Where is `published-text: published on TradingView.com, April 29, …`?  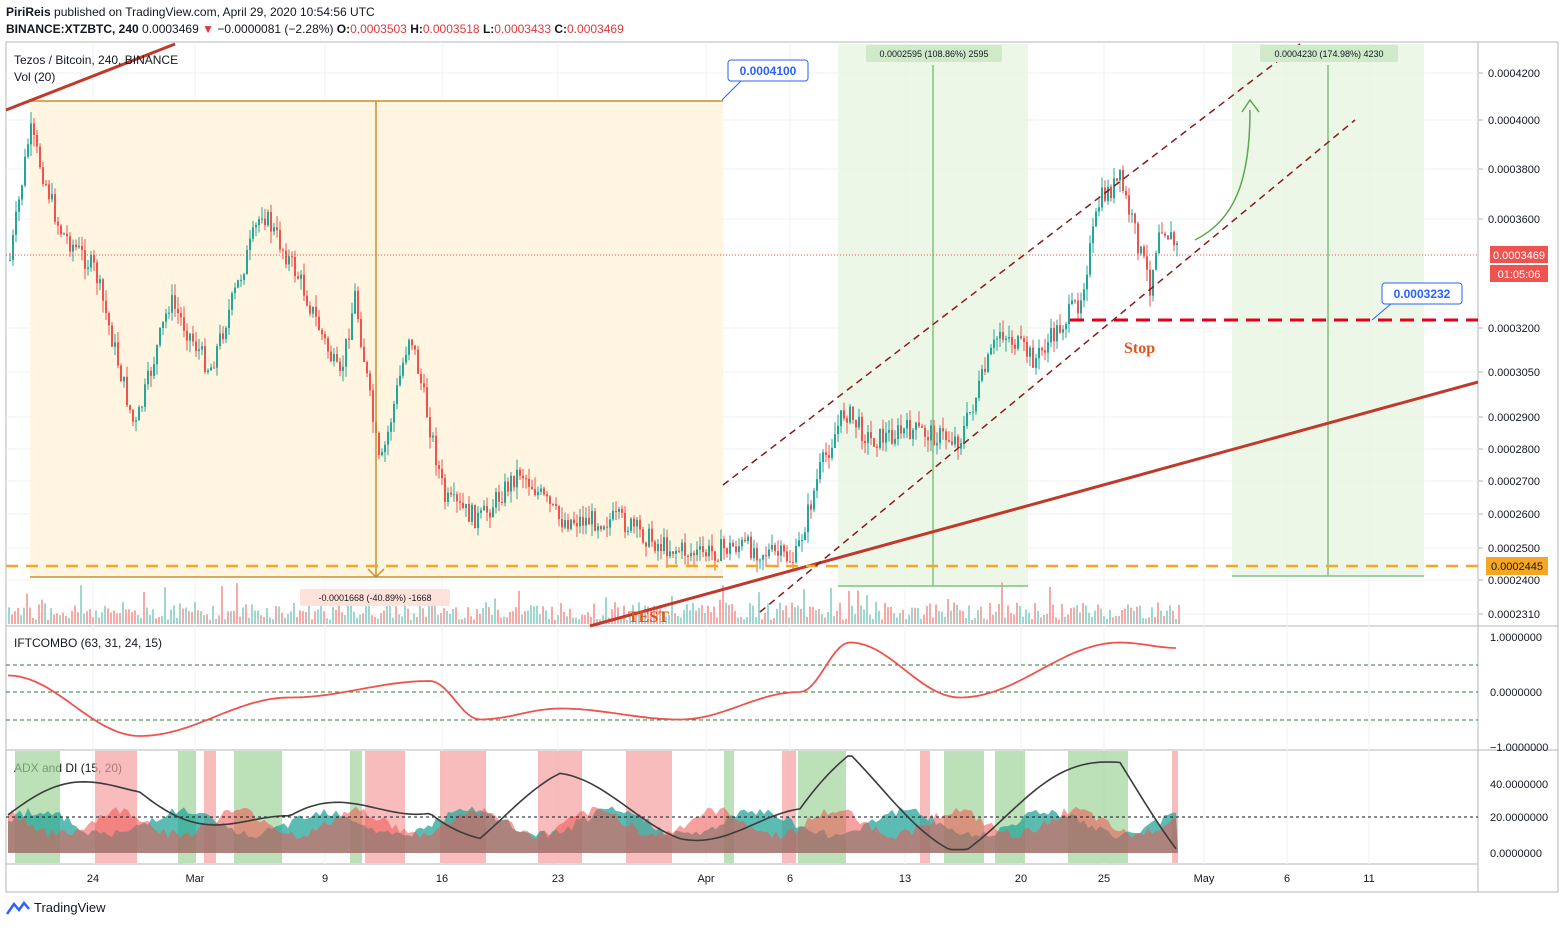
published-text: published on TradingView.com, April 29, … is located at coordinates (214, 12).